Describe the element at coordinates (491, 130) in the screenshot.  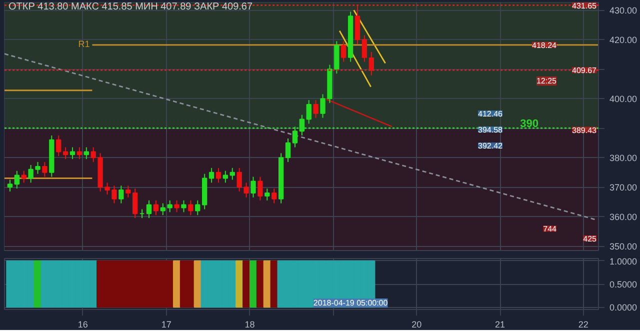
I see `annotation: 394.58` at that location.